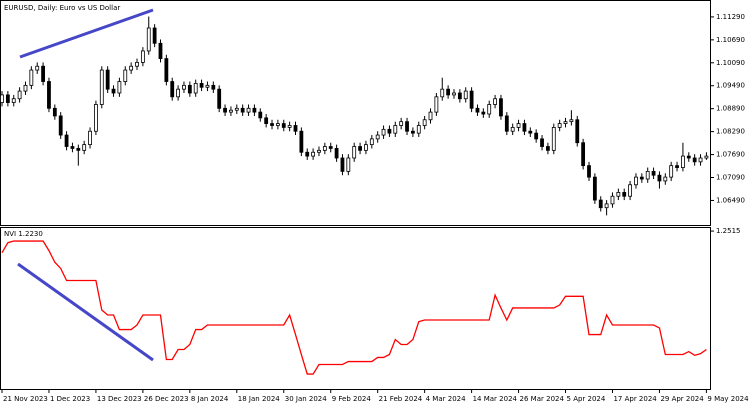  What do you see at coordinates (728, 399) in the screenshot?
I see `x-tick-label: 9 May 2024` at bounding box center [728, 399].